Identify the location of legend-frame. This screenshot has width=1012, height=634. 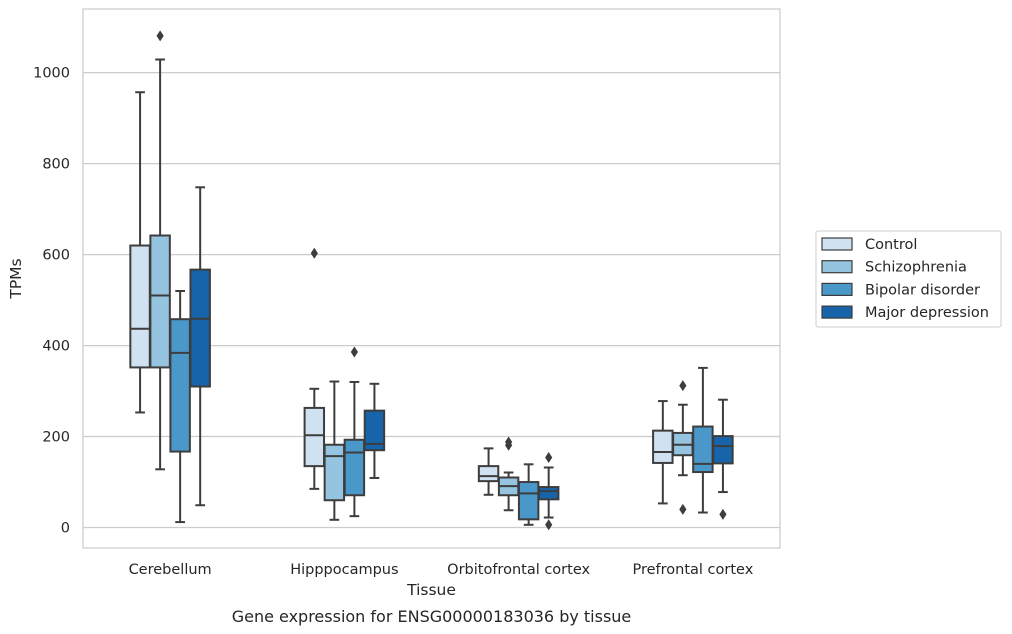
(908, 279).